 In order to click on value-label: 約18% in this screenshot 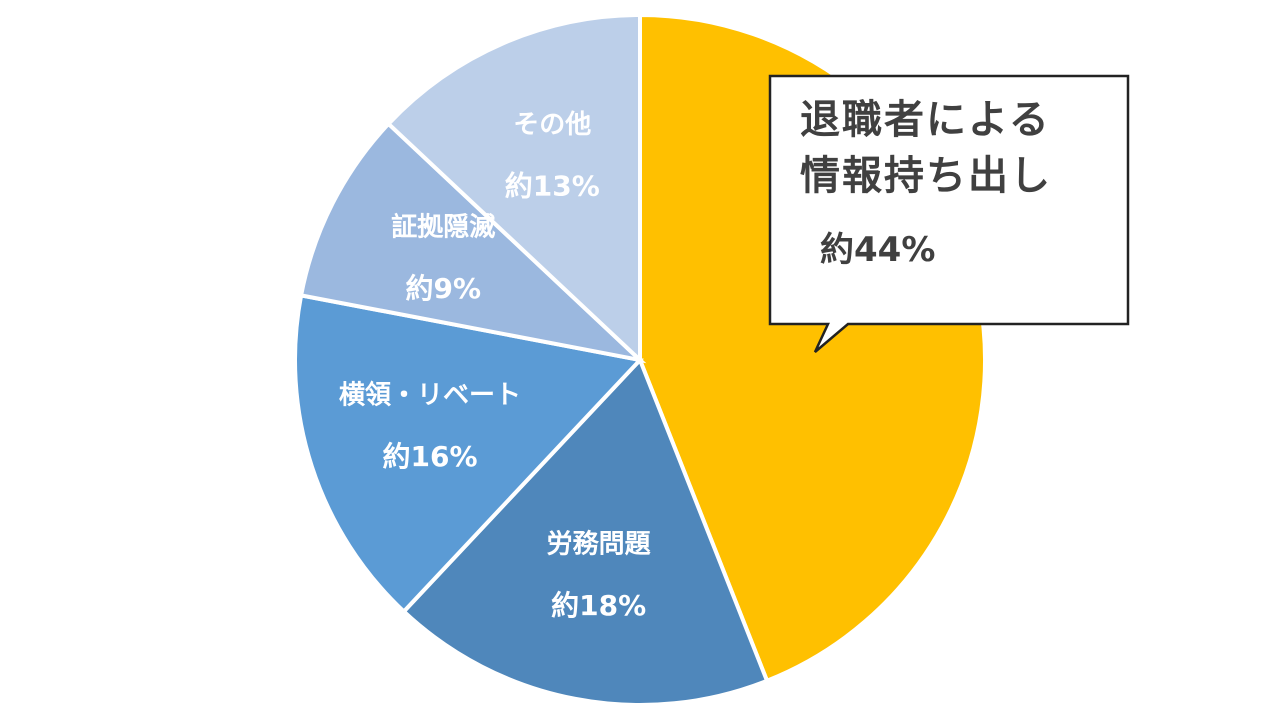, I will do `click(598, 605)`.